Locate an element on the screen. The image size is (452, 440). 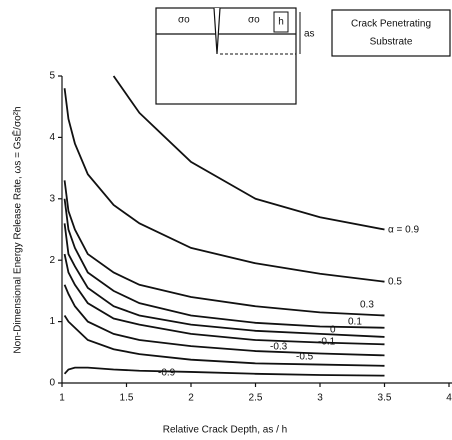
x-tick-label: 1 is located at coordinates (62, 398).